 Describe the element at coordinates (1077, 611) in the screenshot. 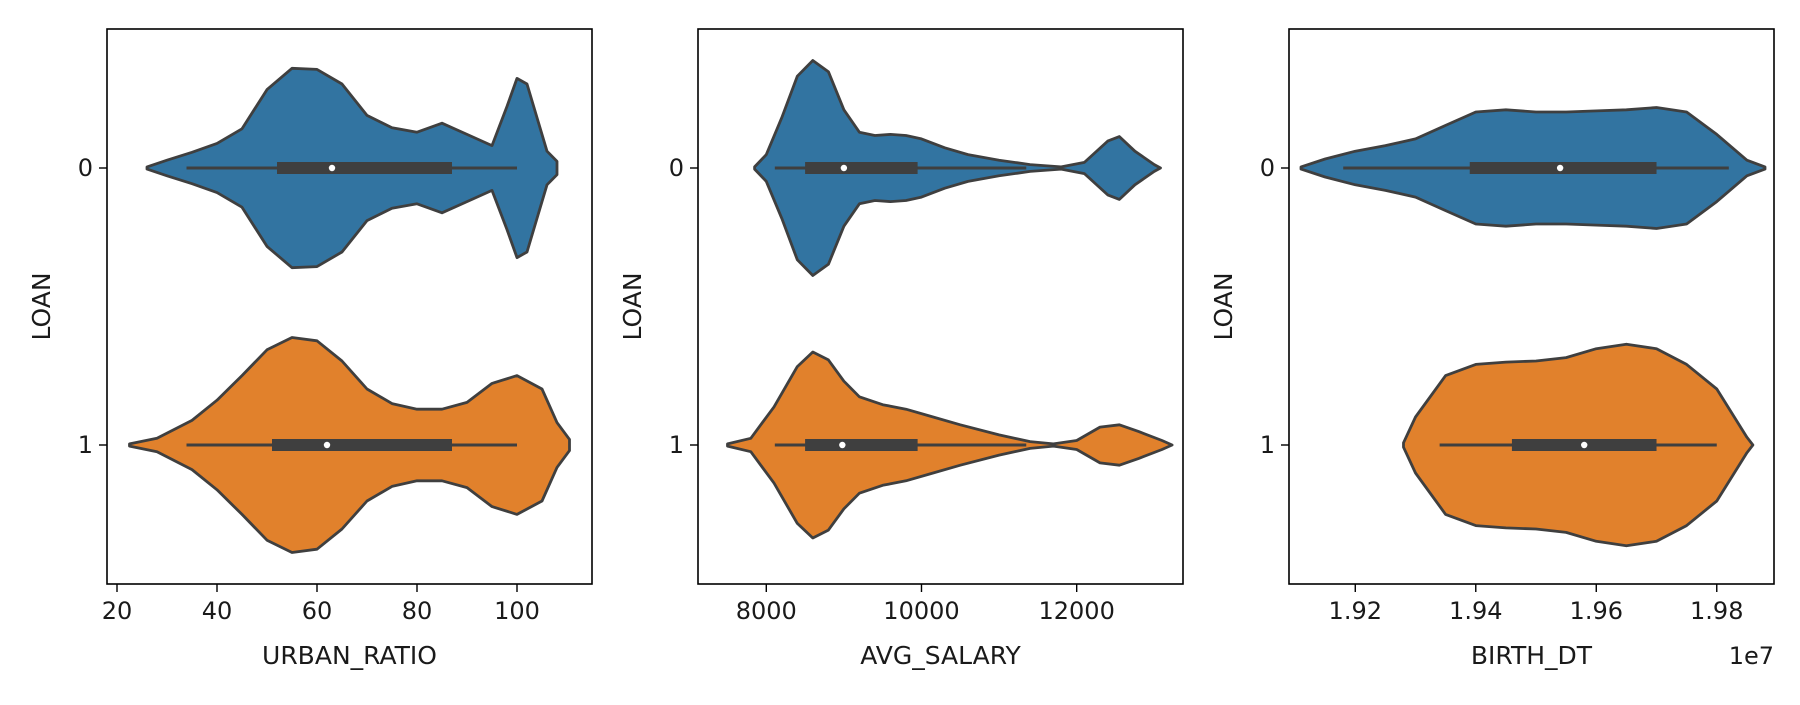

I see `x-tick-label: 12000` at that location.